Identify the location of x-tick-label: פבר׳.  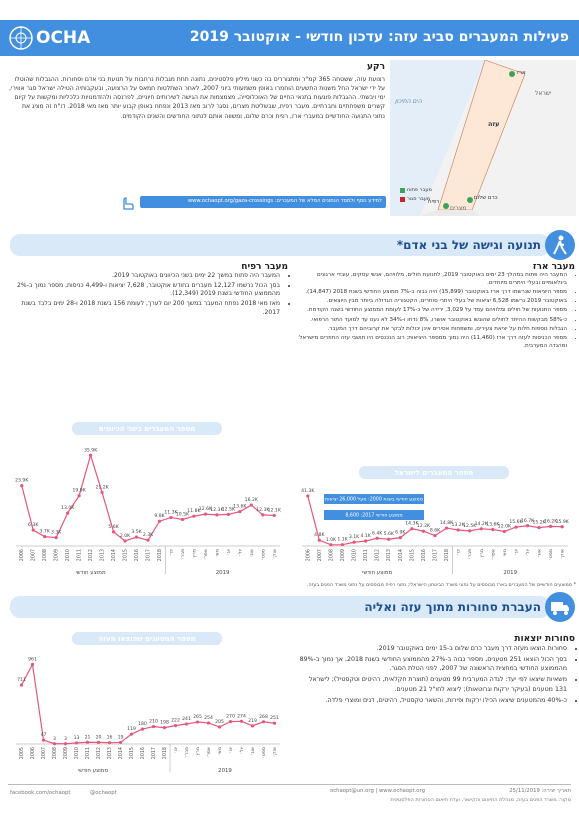
(470, 554).